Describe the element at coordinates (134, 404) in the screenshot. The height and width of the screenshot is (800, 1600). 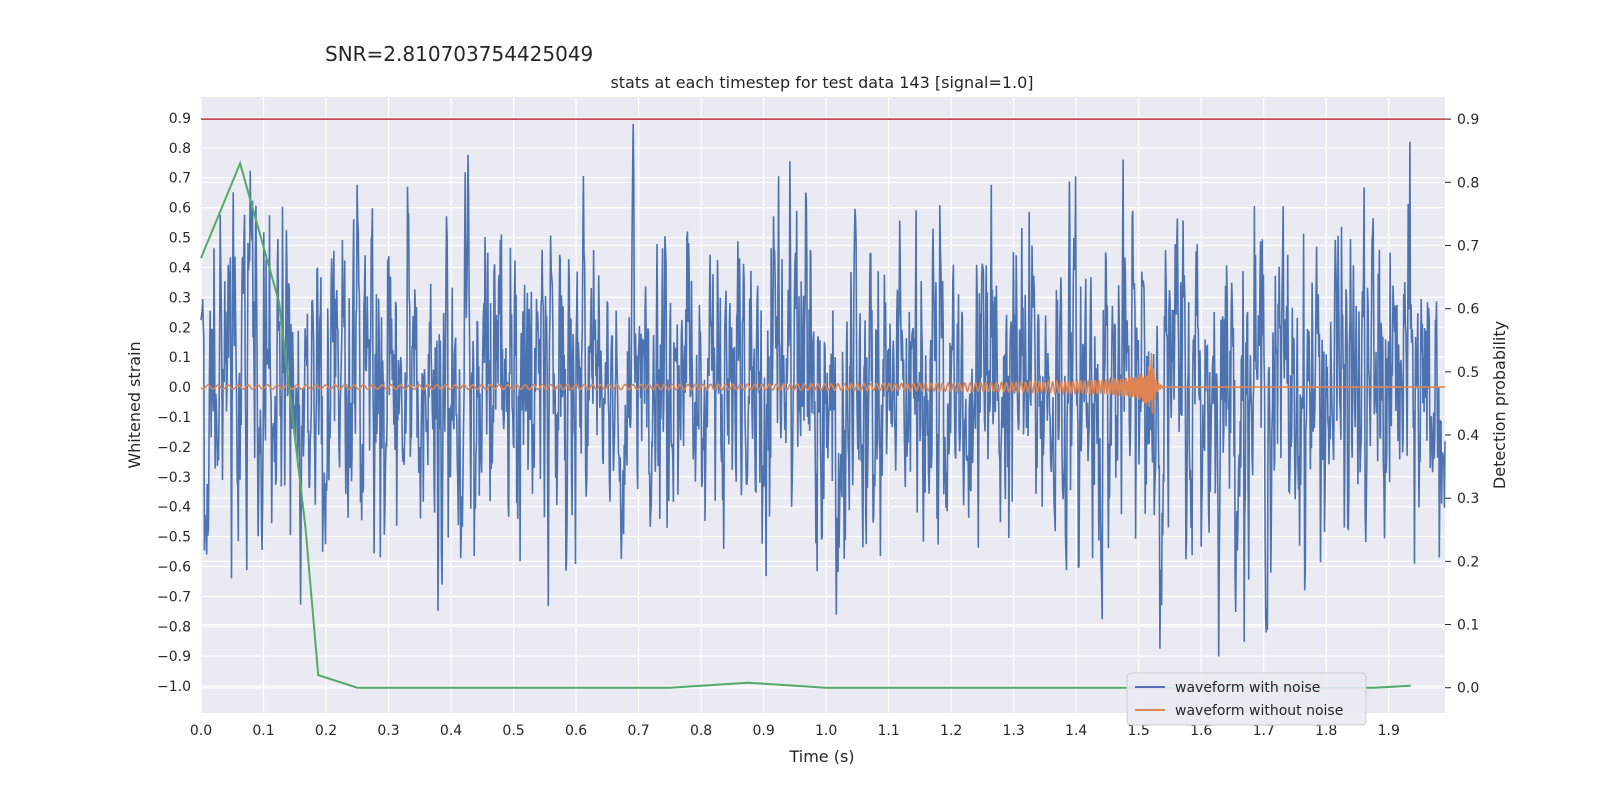
I see `y-axis-label: Whitened strain` at that location.